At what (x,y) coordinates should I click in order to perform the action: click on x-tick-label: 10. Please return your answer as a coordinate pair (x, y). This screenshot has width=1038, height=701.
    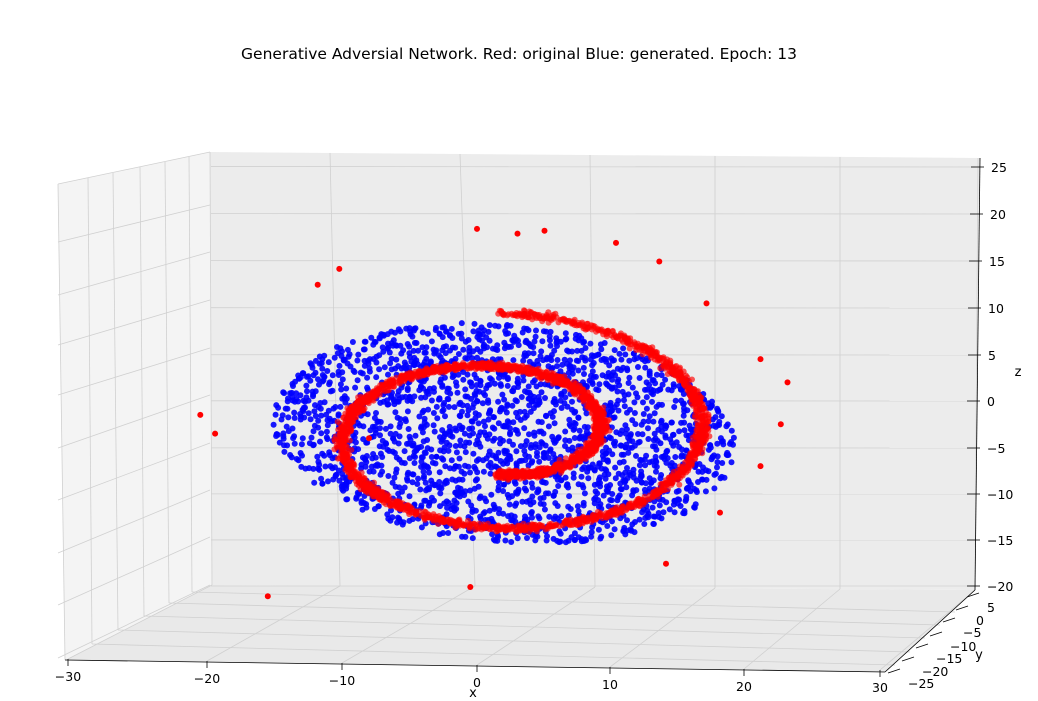
    Looking at the image, I should click on (610, 684).